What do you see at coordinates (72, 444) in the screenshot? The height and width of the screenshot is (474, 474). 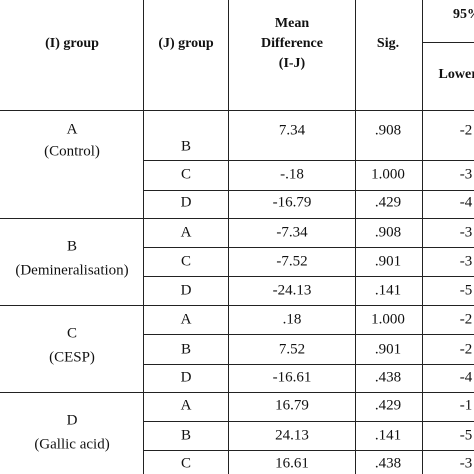 I see `group-label: (Gallic acid)` at bounding box center [72, 444].